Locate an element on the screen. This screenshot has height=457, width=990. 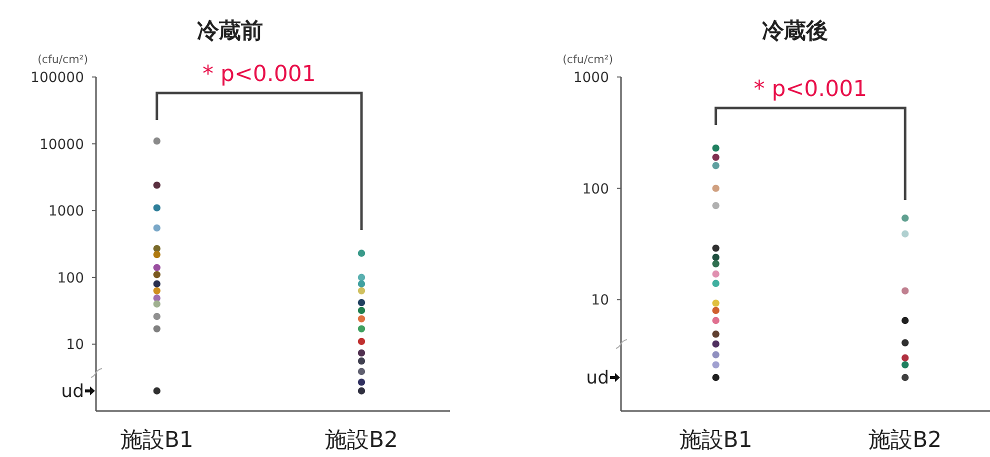
chart-title: 冷蔵後 is located at coordinates (795, 31).